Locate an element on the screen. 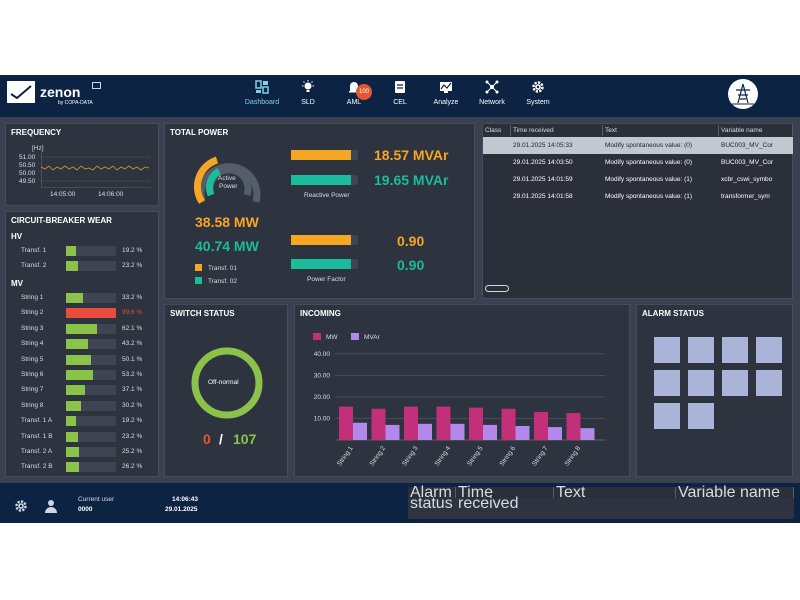  nav-analyze: Analyze is located at coordinates (446, 93).